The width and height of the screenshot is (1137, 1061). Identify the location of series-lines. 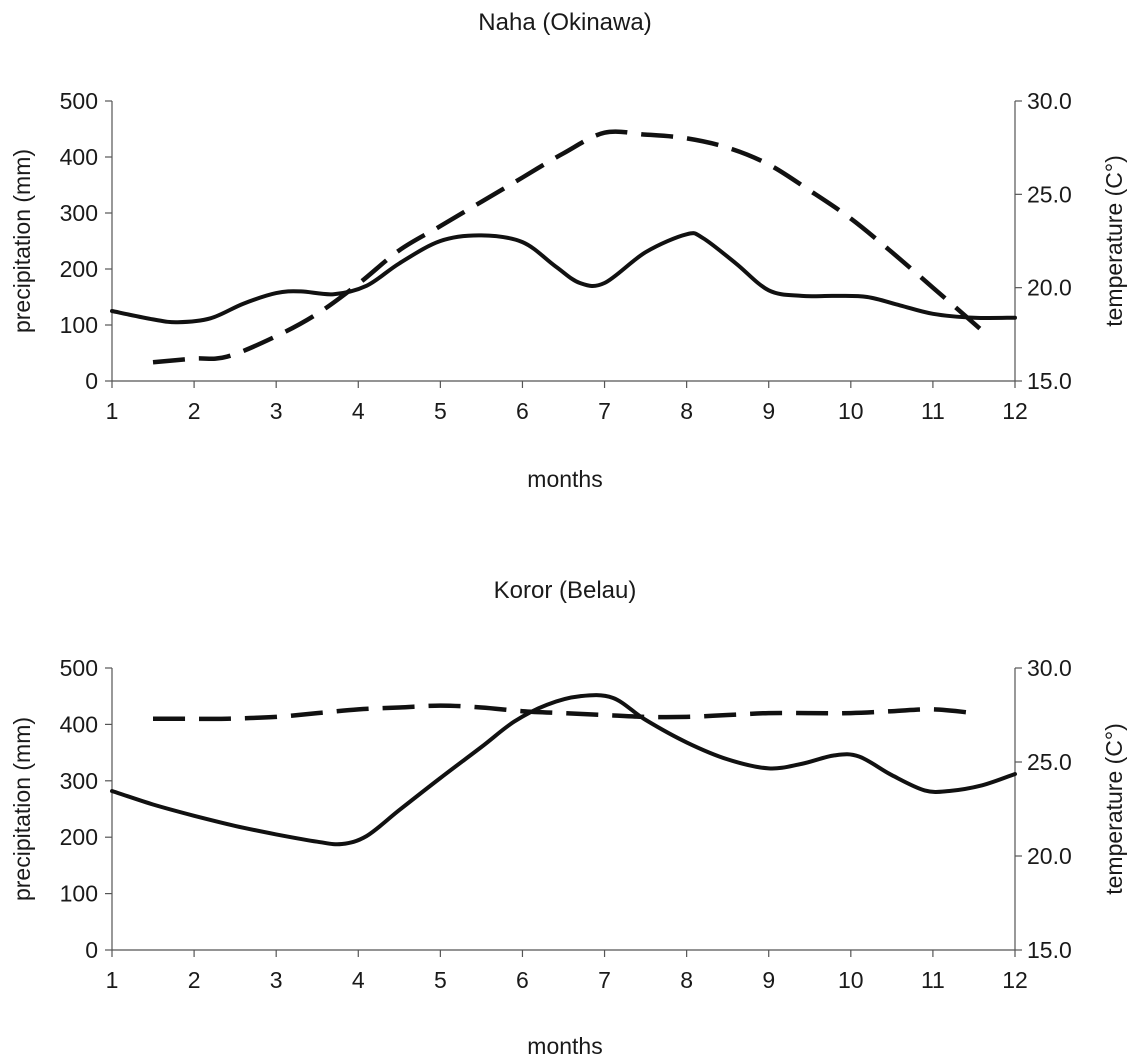
(563, 770).